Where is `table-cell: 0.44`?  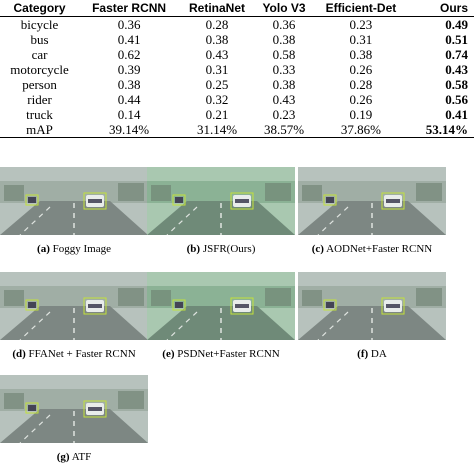 table-cell: 0.44 is located at coordinates (129, 99).